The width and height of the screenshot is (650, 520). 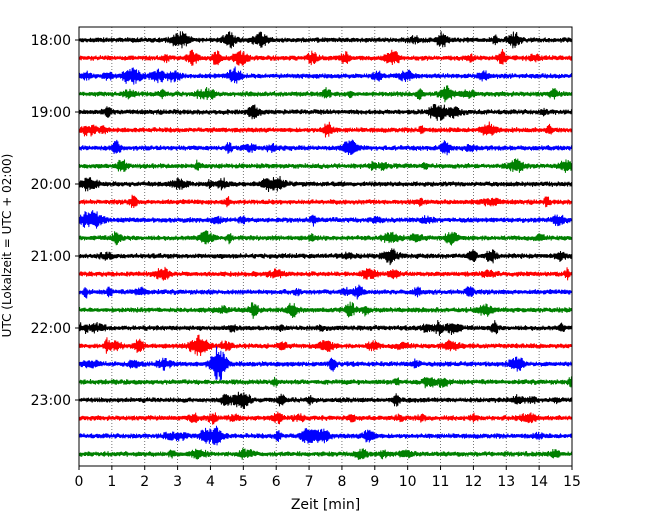 I want to click on y-tick-label-2000: 20:00, so click(x=51, y=185).